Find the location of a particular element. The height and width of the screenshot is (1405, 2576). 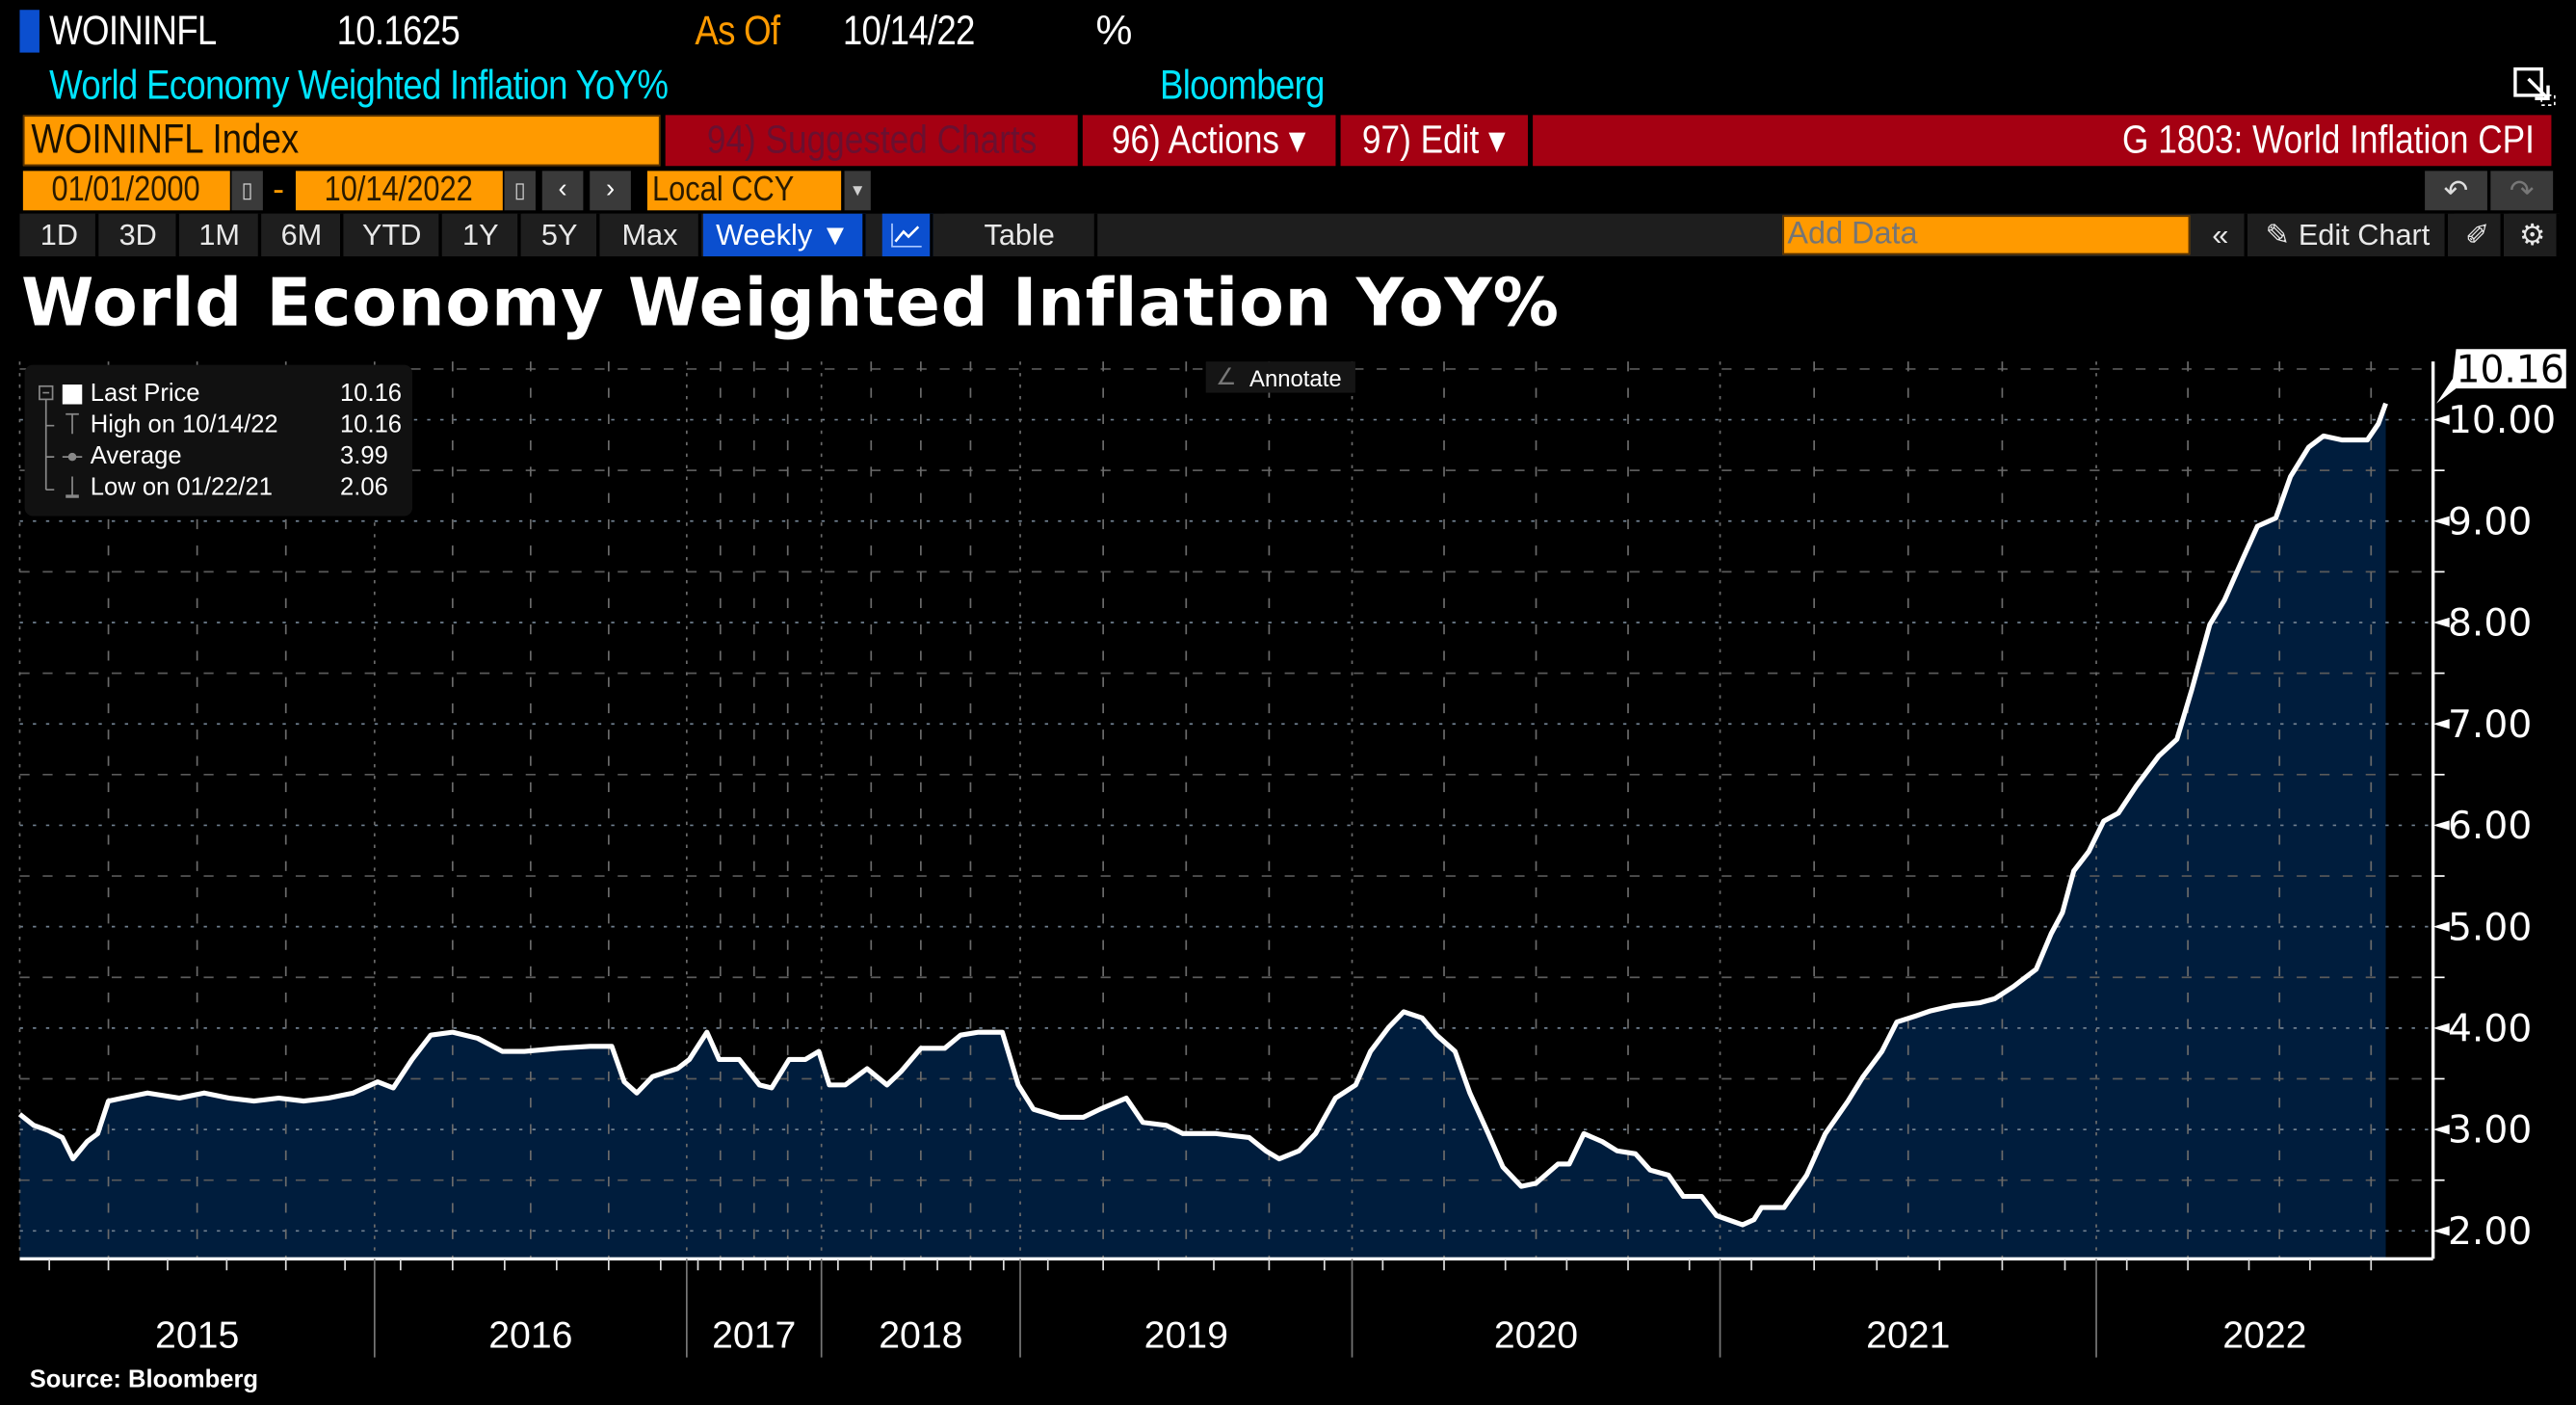

x-tick-label: 2018 is located at coordinates (921, 1334).